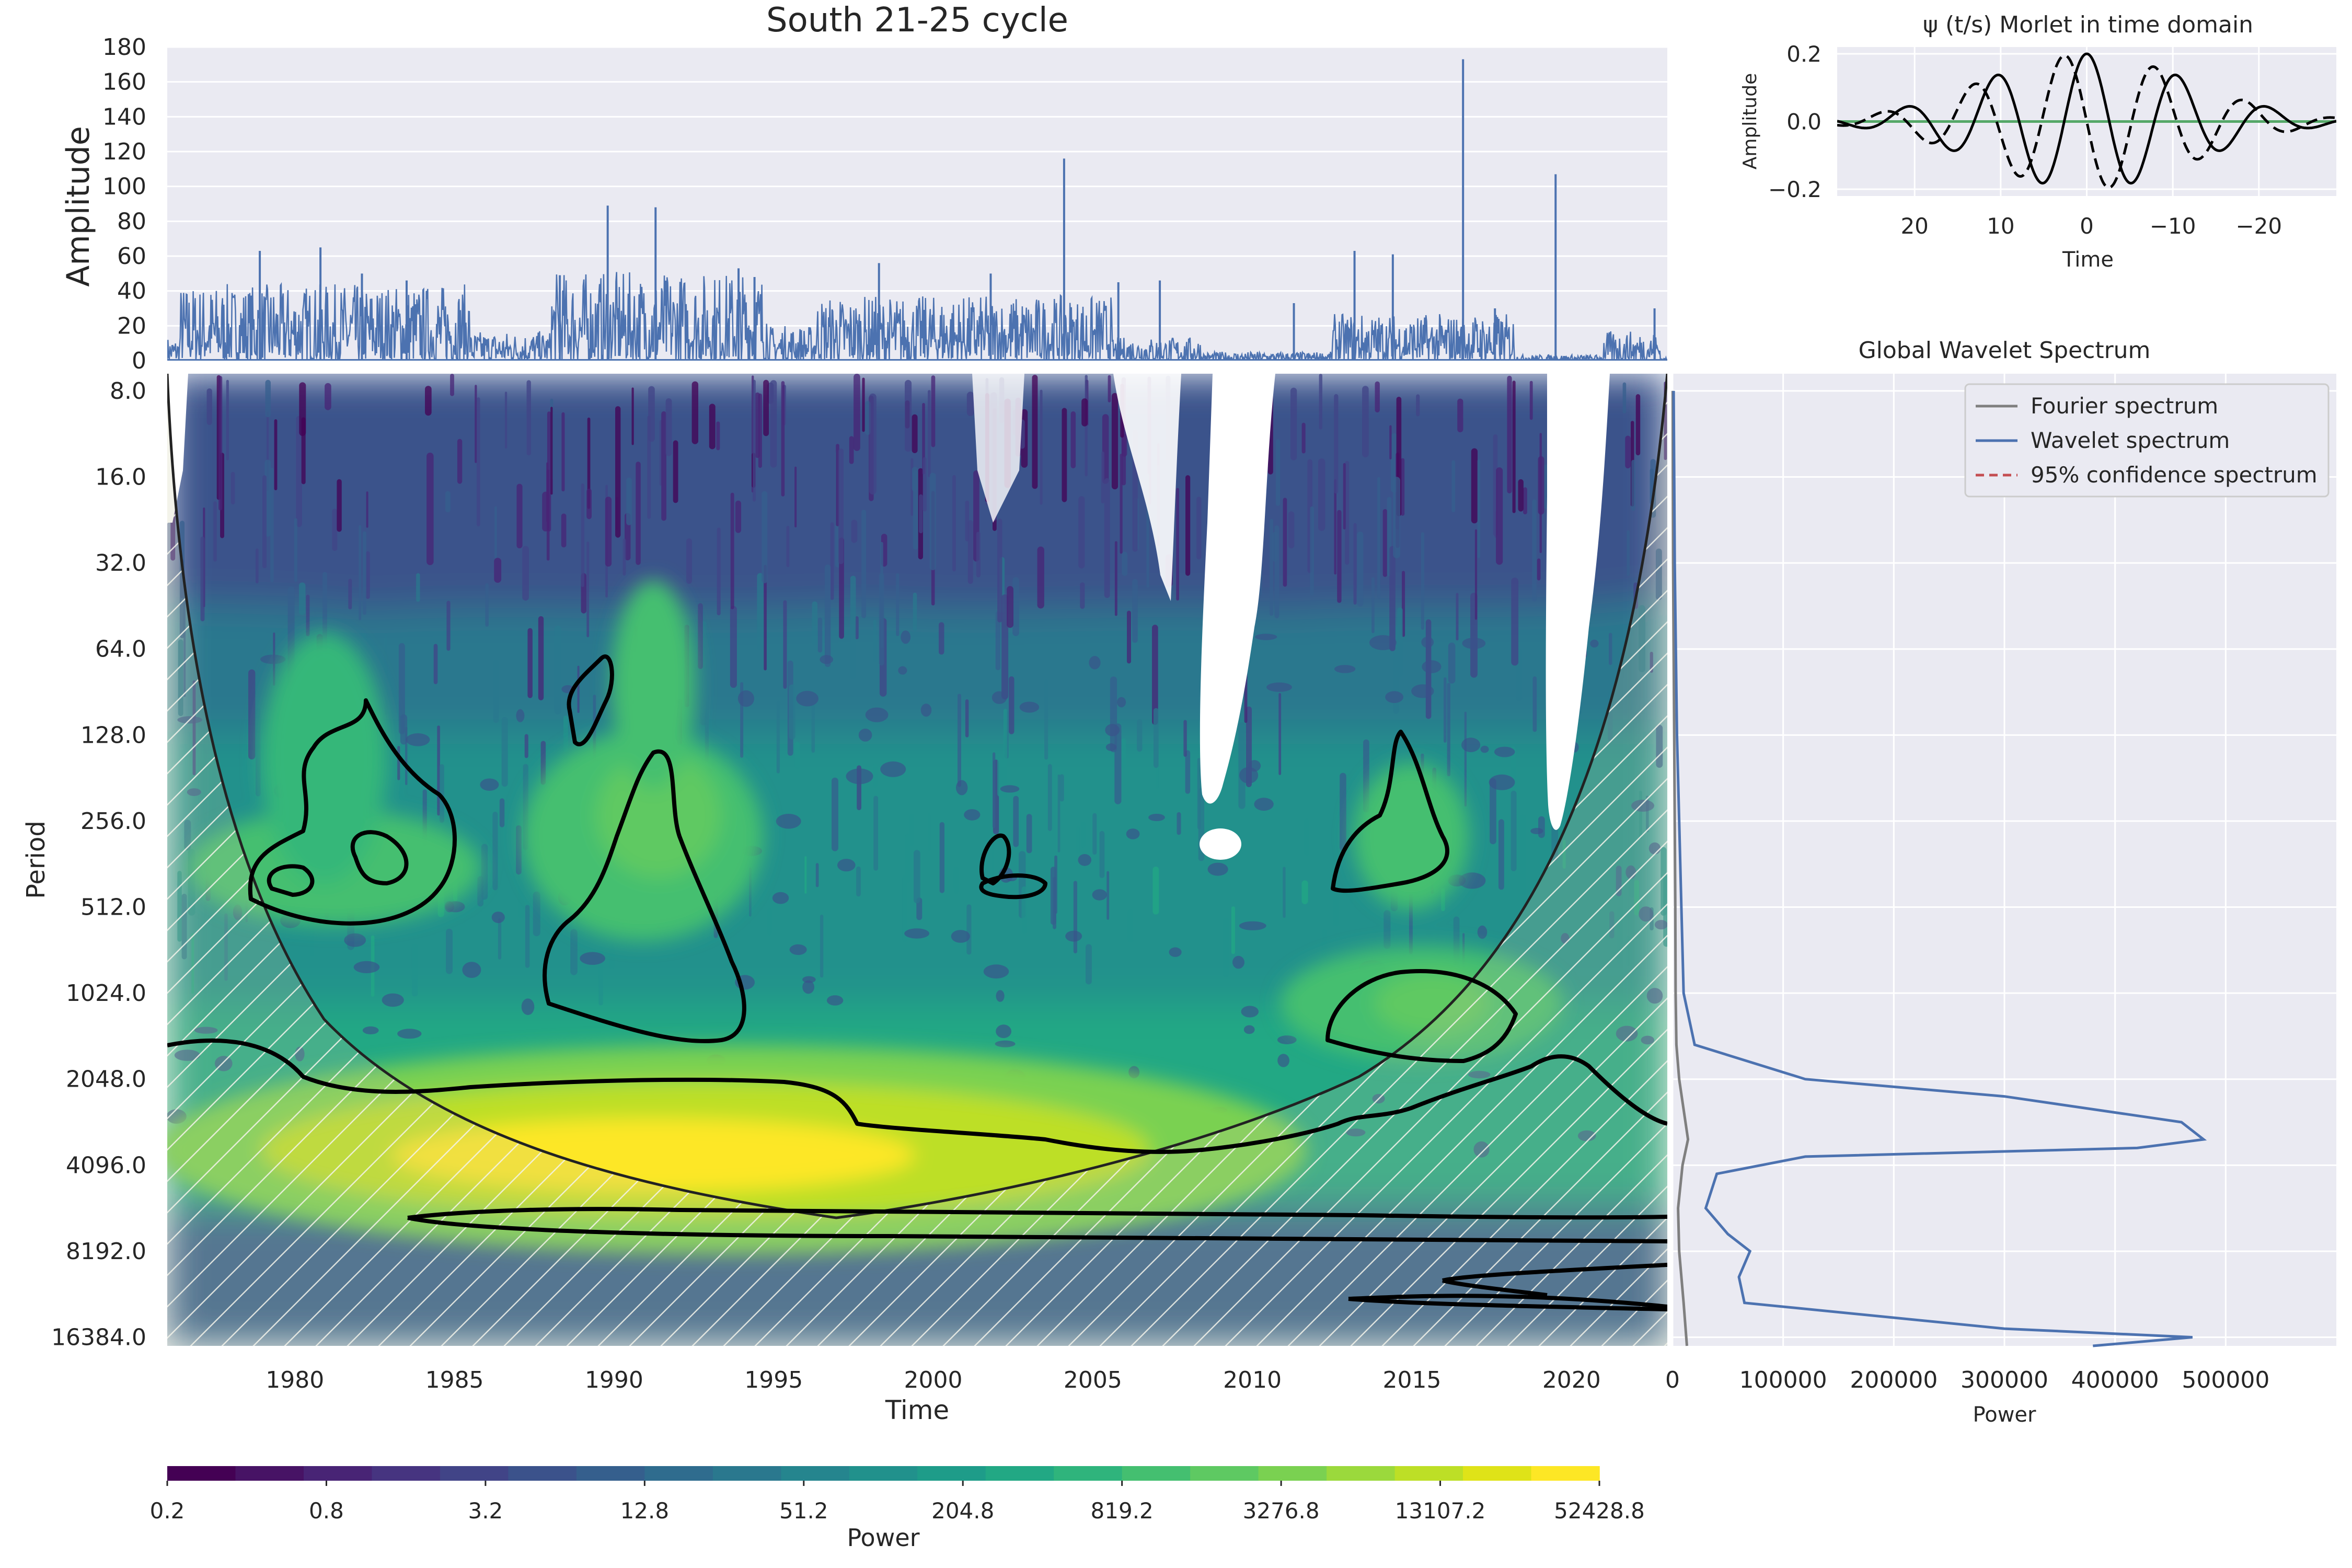 This screenshot has height=1568, width=2352. What do you see at coordinates (803, 1511) in the screenshot?
I see `colorbar-tick: 51.2` at bounding box center [803, 1511].